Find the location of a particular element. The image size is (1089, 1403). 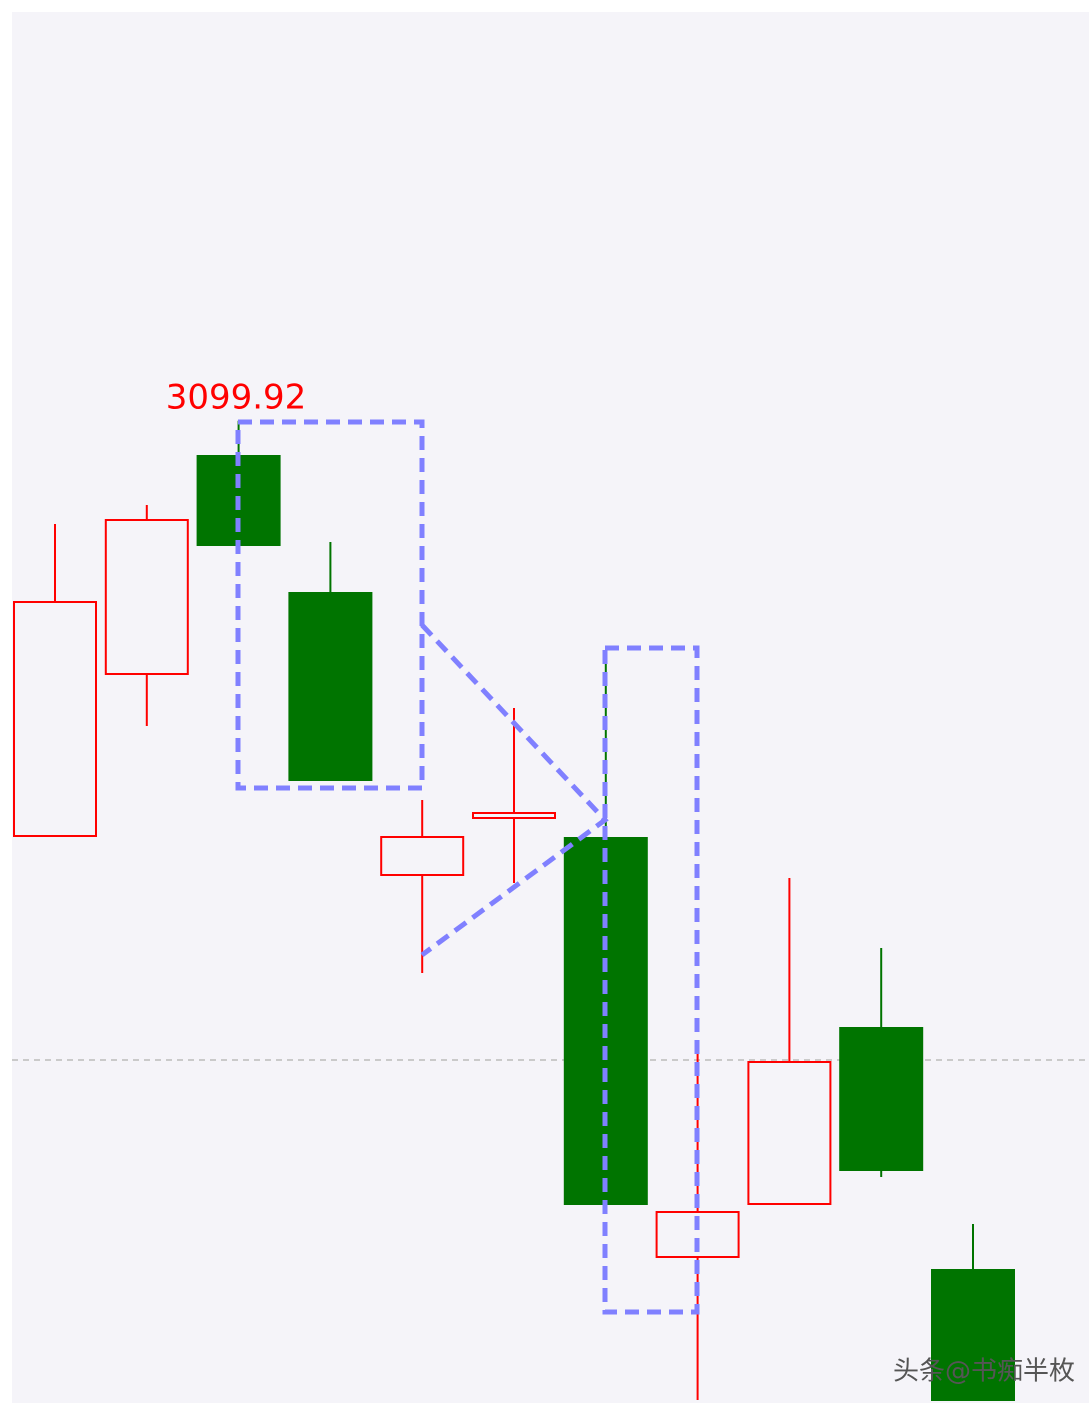

dashed-triangle is located at coordinates (514, 790).